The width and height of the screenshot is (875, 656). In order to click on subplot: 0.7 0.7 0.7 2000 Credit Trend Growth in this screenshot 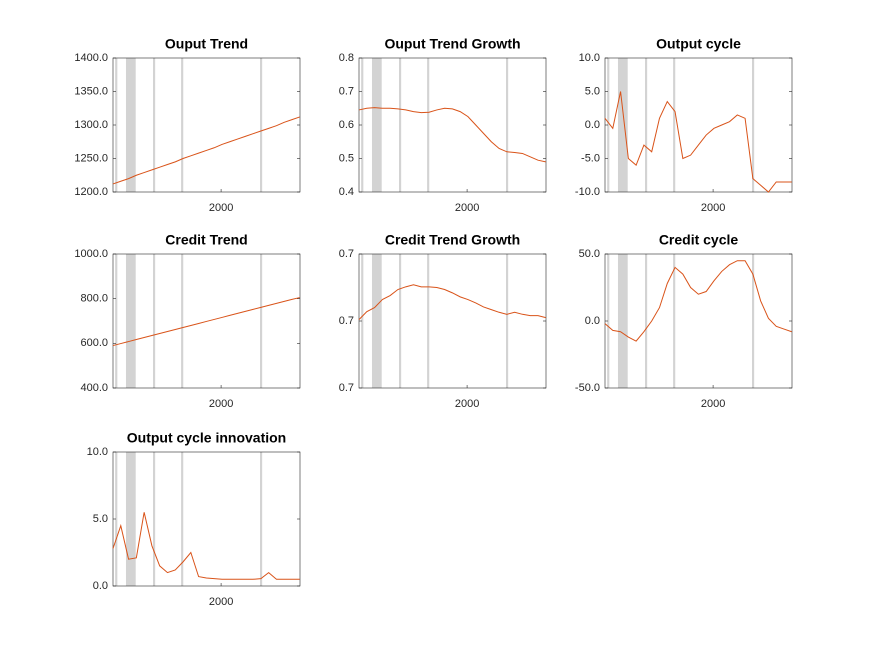, I will do `click(443, 321)`.